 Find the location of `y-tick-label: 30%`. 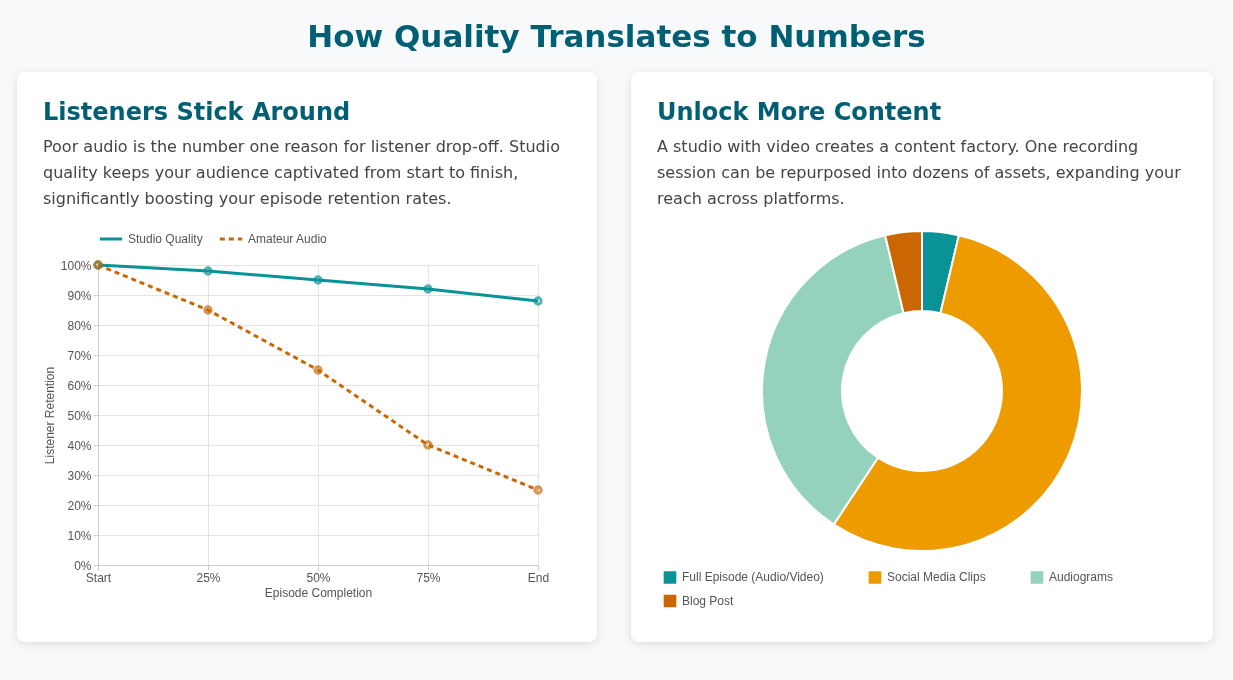

y-tick-label: 30% is located at coordinates (79, 475).